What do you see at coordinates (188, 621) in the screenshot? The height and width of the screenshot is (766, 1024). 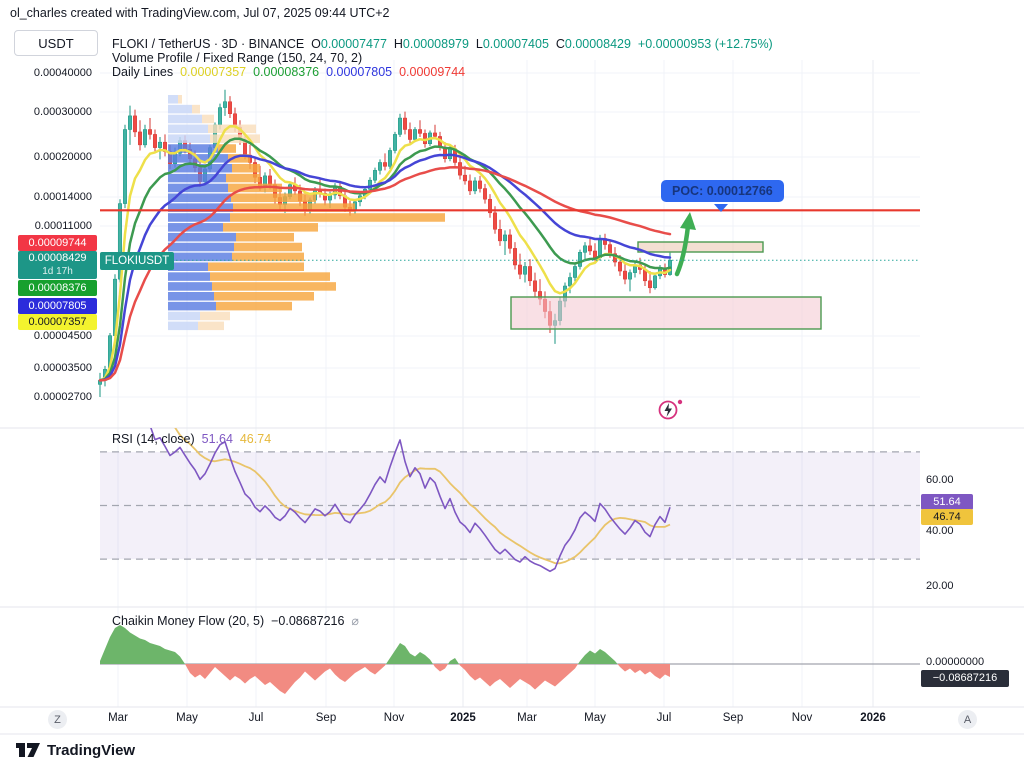 I see `cmf-label: Chaikin Money Flow (20, 5)` at bounding box center [188, 621].